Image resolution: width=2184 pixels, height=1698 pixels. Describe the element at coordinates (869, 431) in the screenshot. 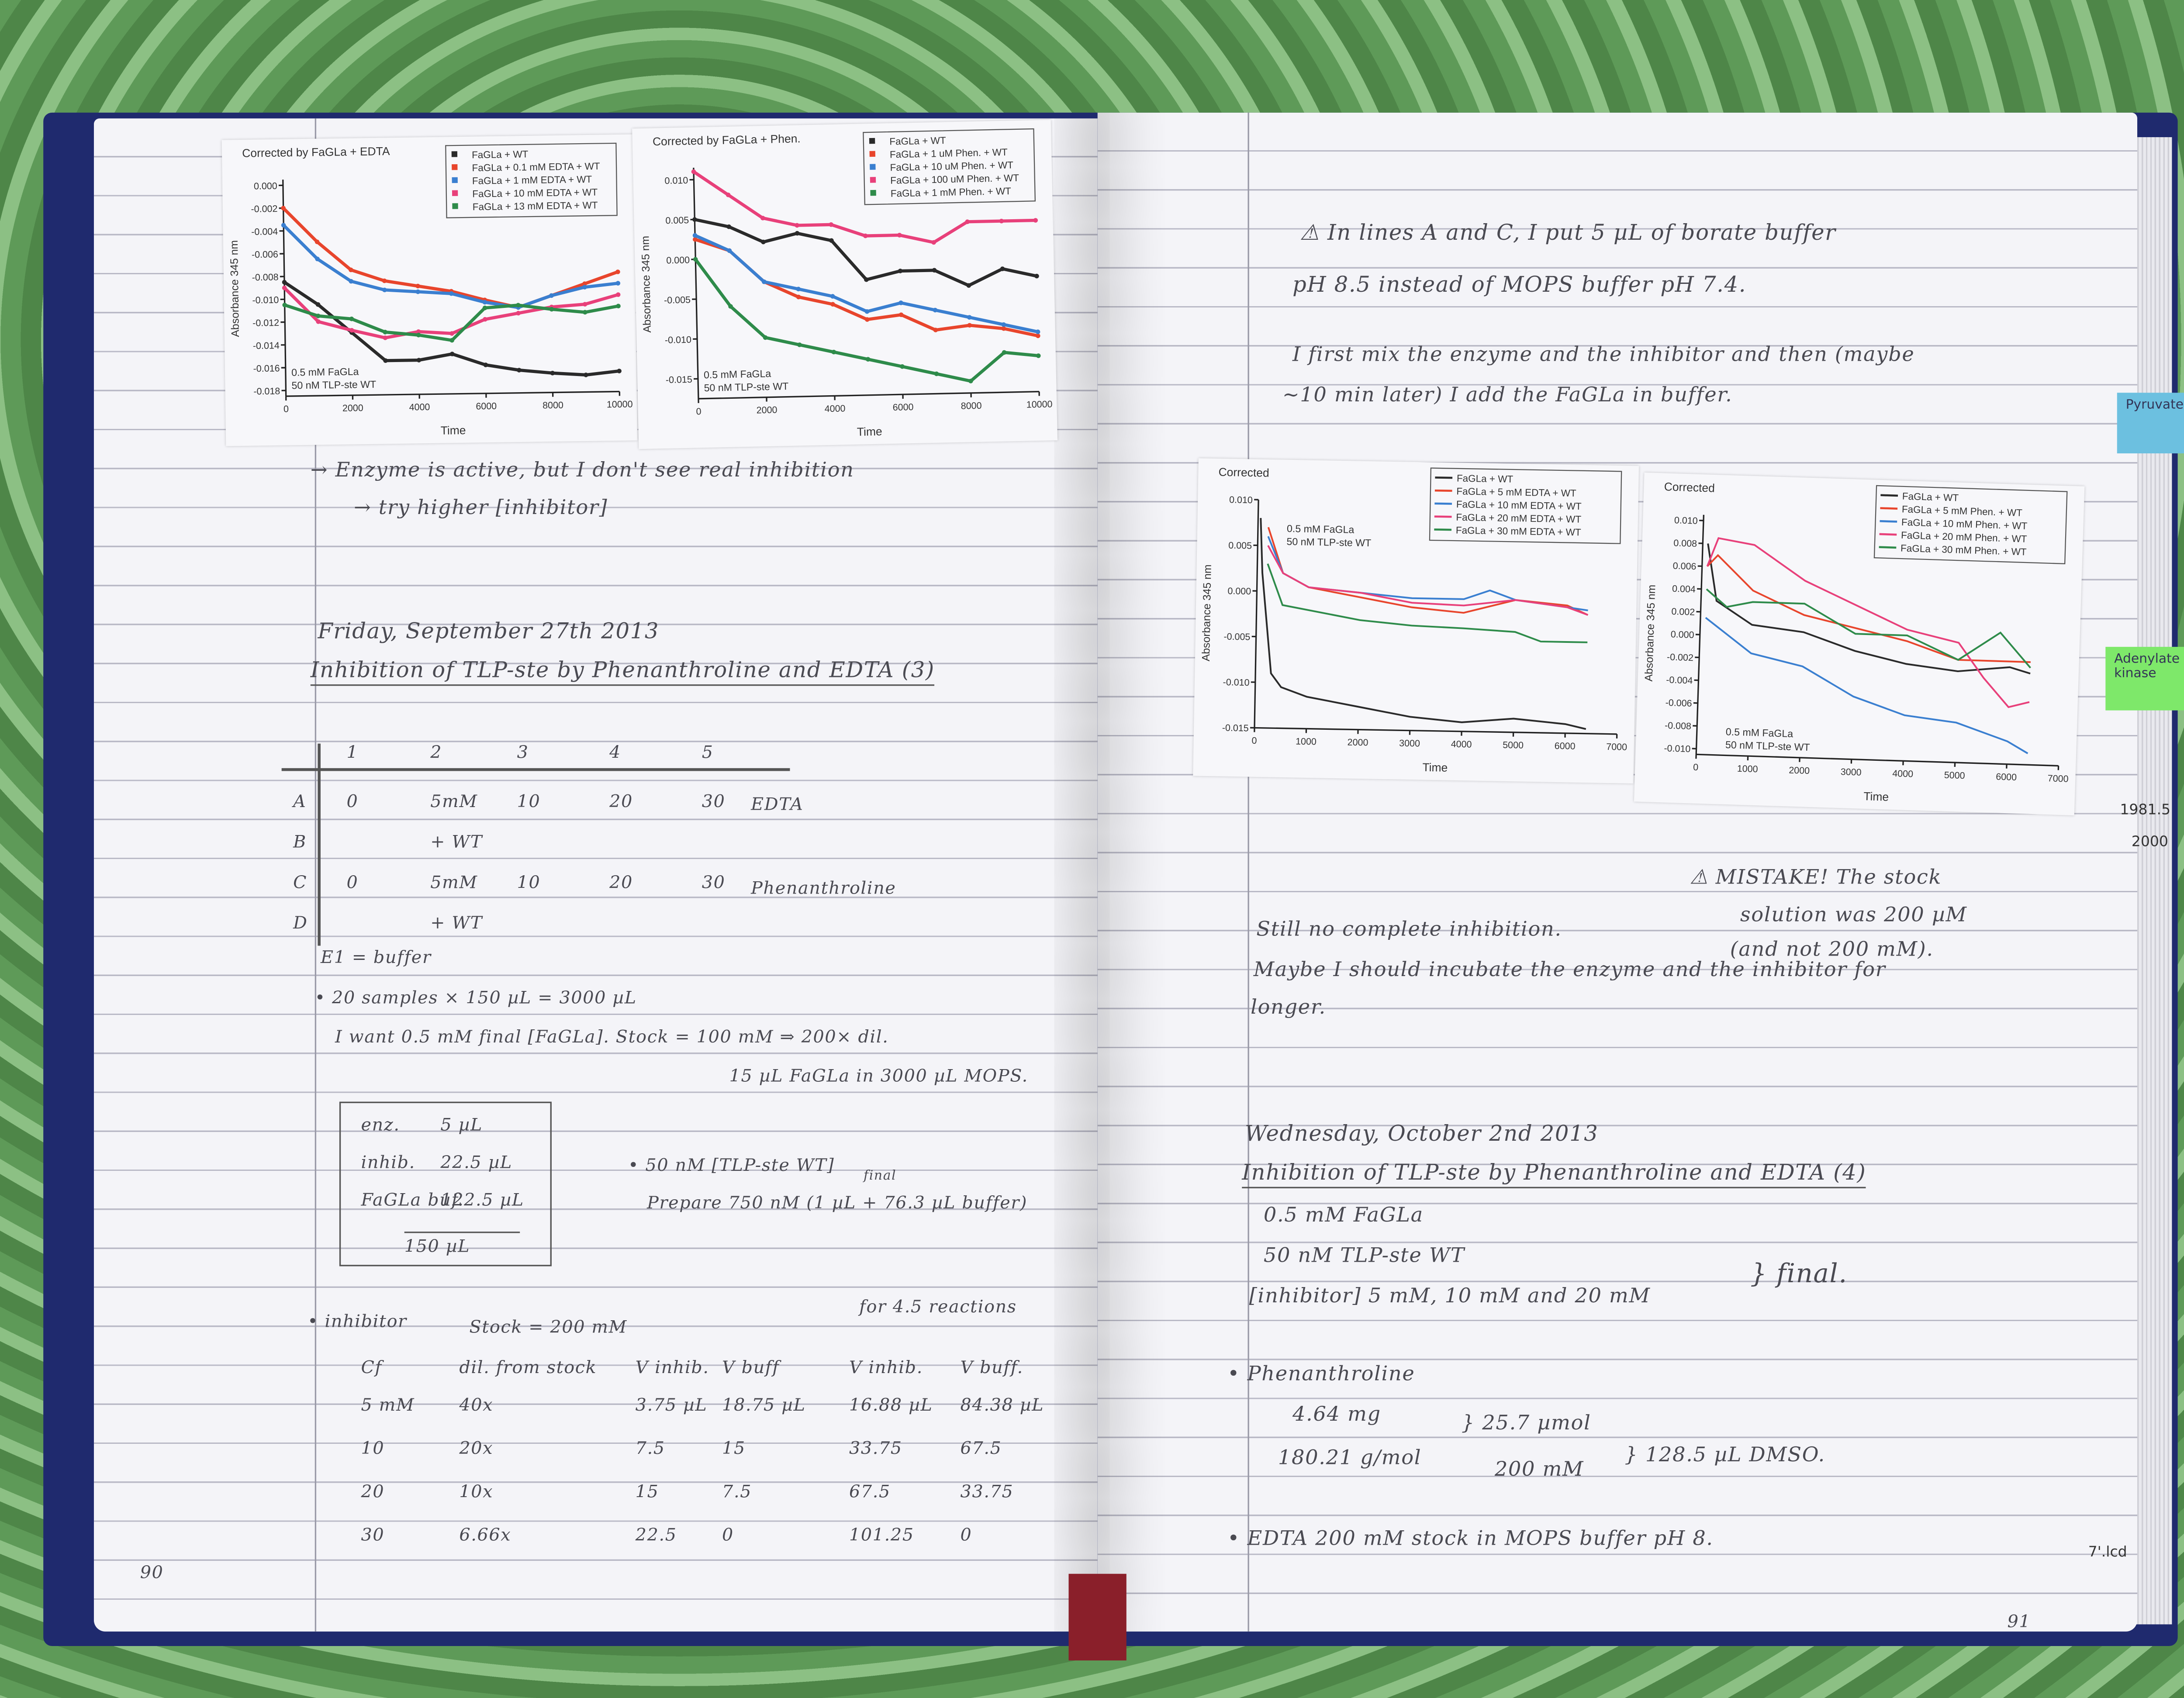

I see `x-axis-label: Time` at that location.